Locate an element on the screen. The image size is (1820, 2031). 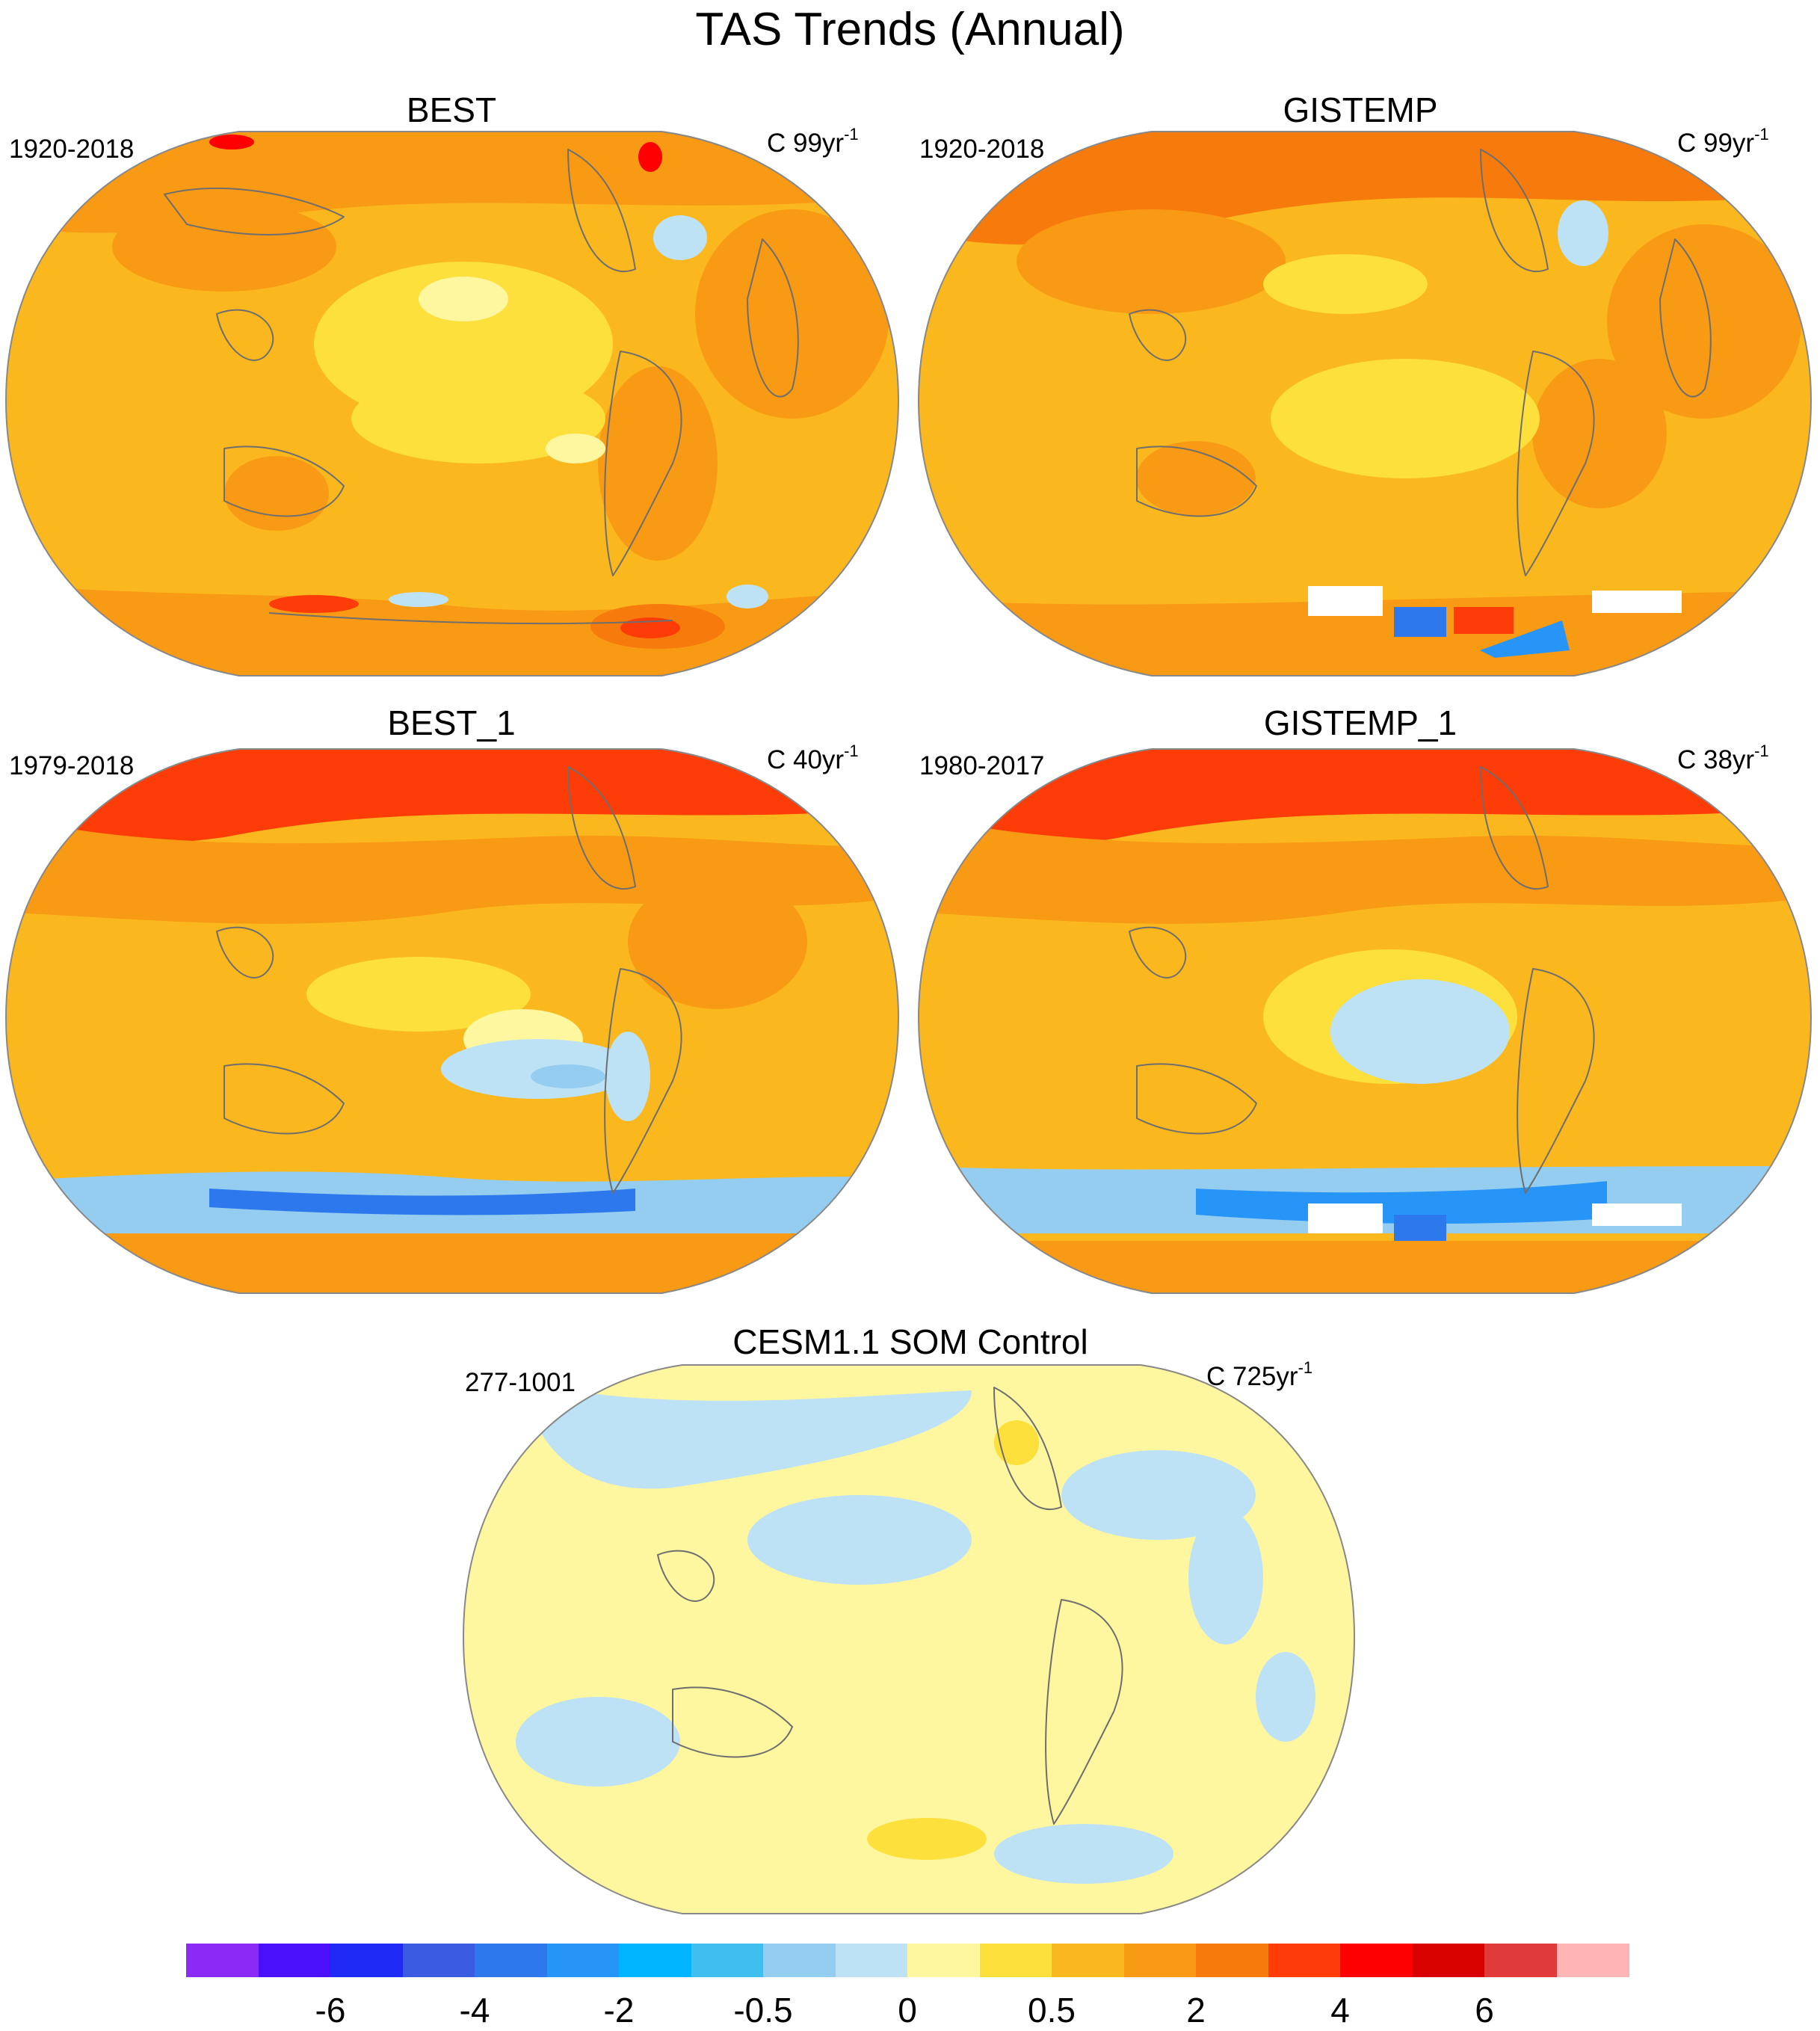
coastlines-best is located at coordinates (481, 387).